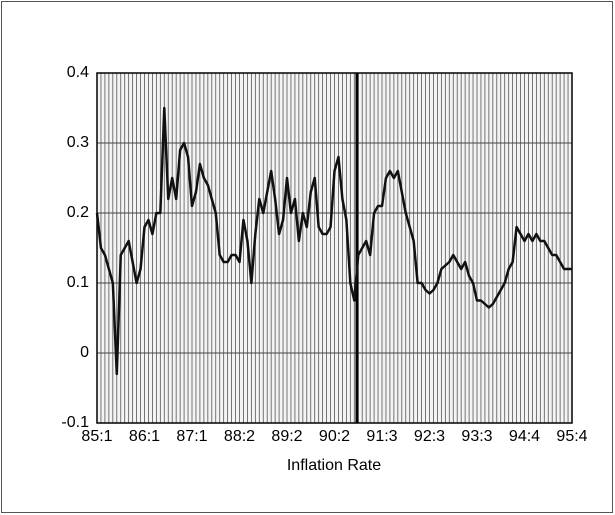  Describe the element at coordinates (571, 436) in the screenshot. I see `x-tick-label: 95:4` at that location.